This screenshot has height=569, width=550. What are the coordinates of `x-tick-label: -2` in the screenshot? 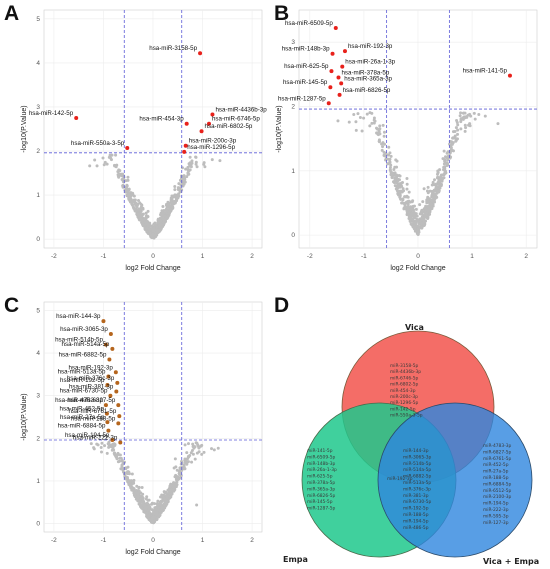 It's located at (54, 540).